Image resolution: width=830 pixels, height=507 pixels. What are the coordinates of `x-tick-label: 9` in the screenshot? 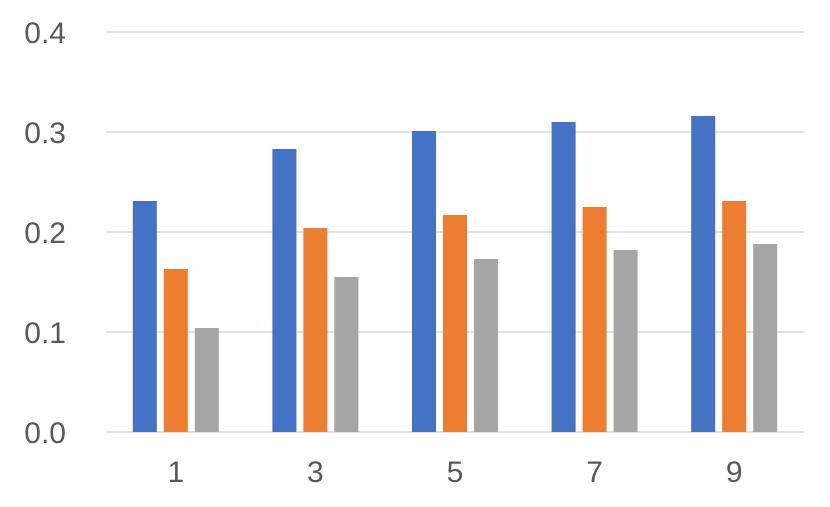 It's located at (734, 472).